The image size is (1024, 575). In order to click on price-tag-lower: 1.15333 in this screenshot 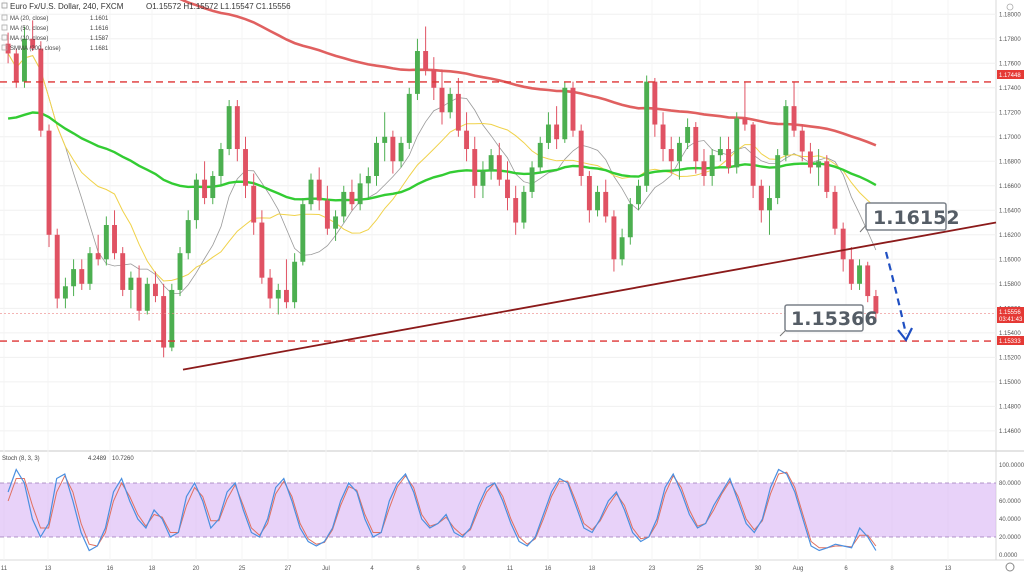, I will do `click(1010, 340)`.